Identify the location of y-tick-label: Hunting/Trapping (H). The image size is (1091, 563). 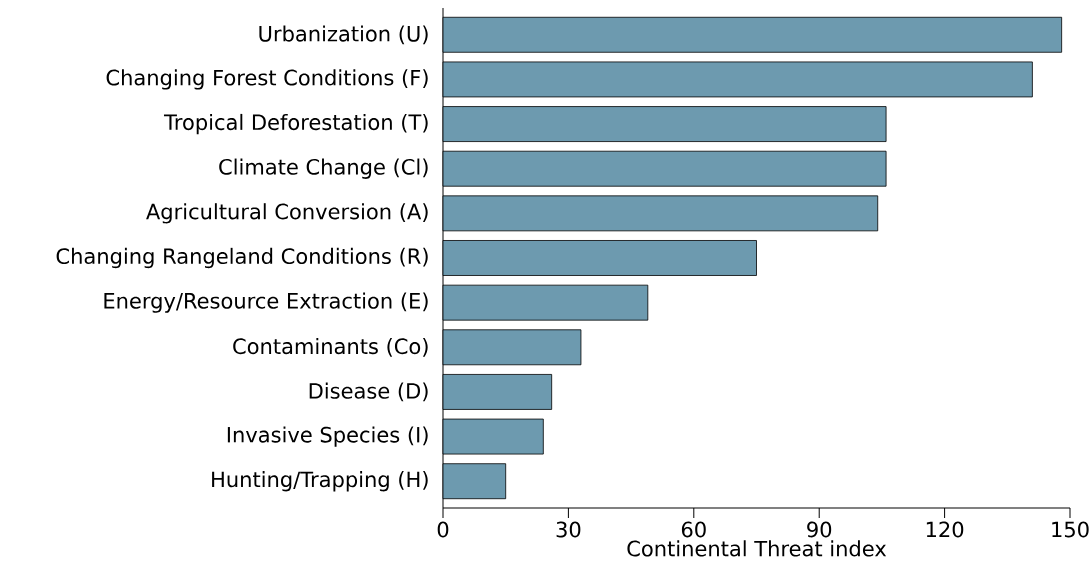
(320, 481).